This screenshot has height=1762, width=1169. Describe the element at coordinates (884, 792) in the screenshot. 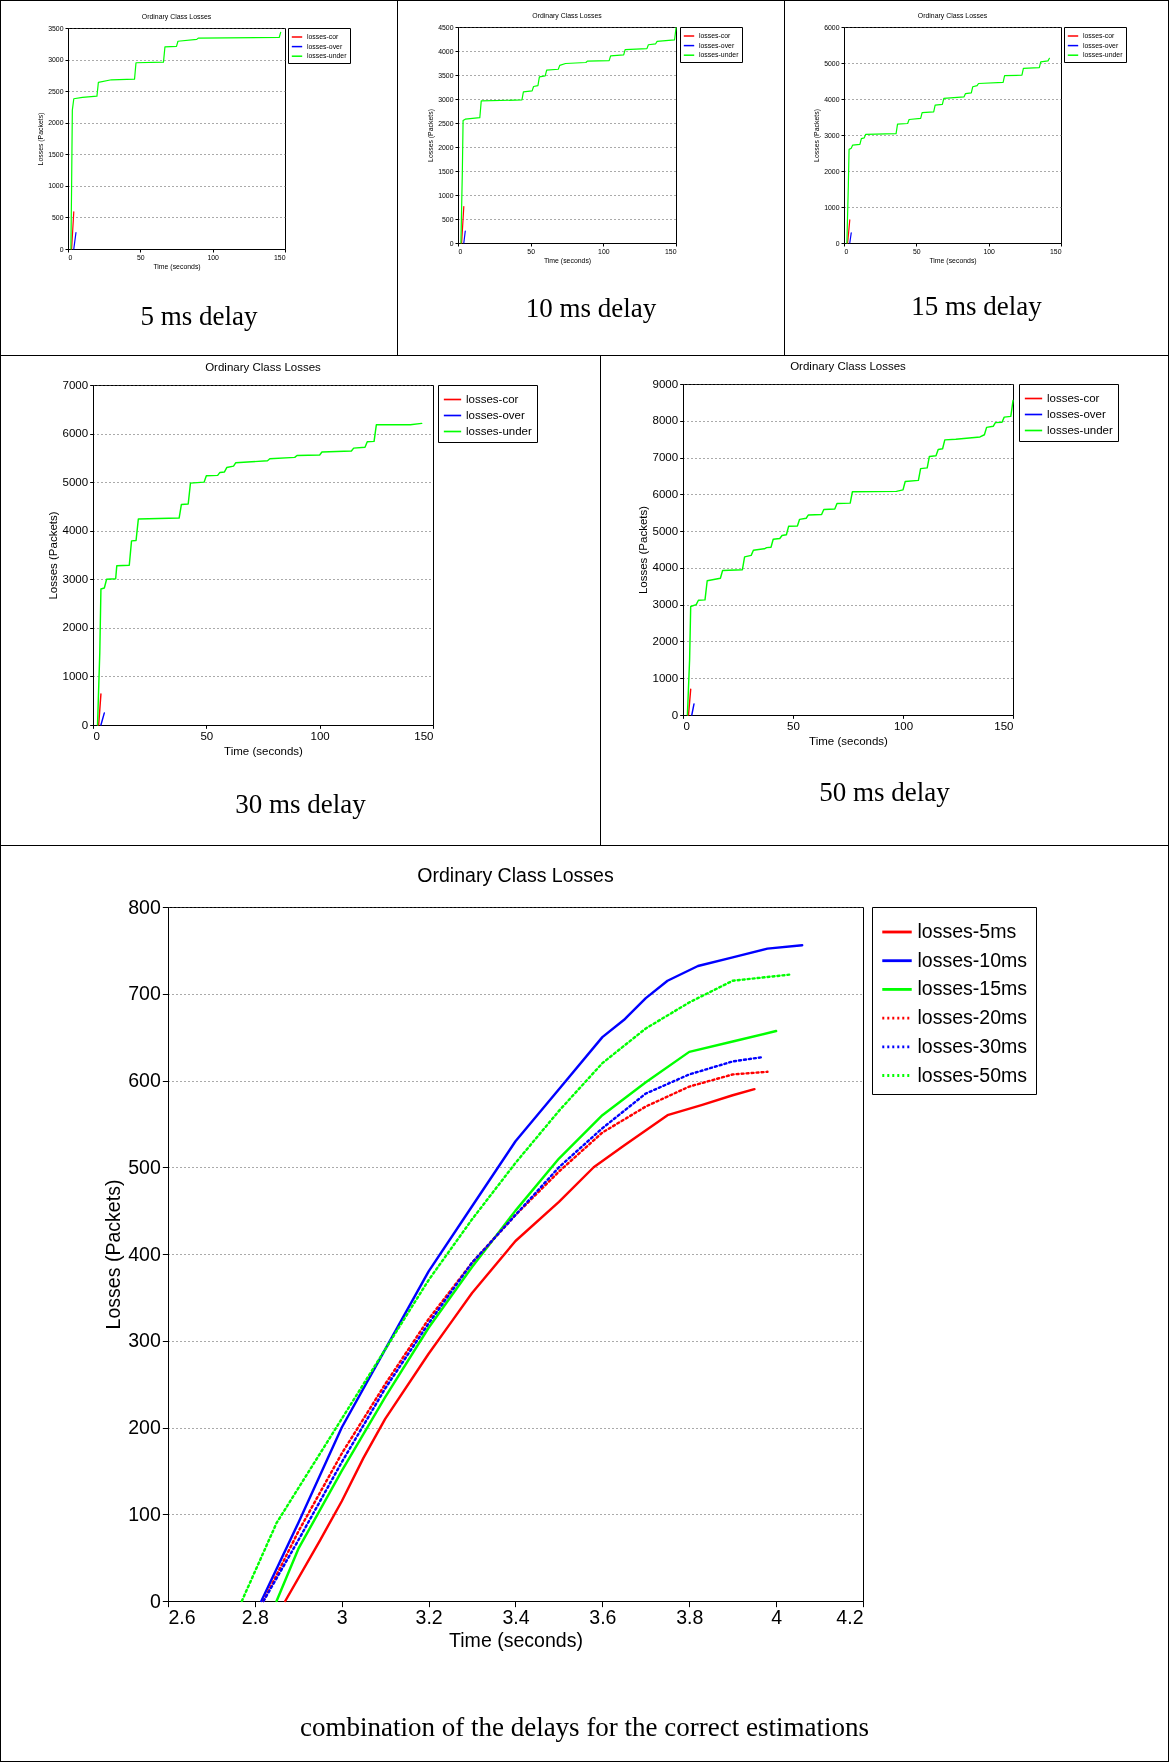

I see `text: 50 ms delay` at that location.